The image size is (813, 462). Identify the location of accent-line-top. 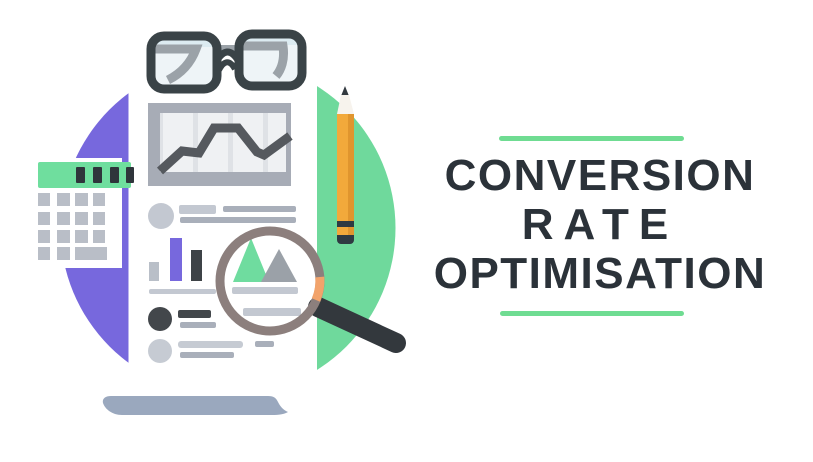
(591, 138).